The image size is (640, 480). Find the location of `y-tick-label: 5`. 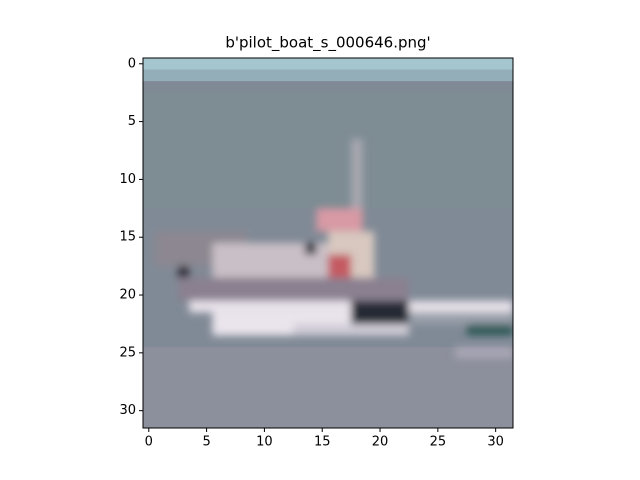

y-tick-label: 5 is located at coordinates (132, 121).